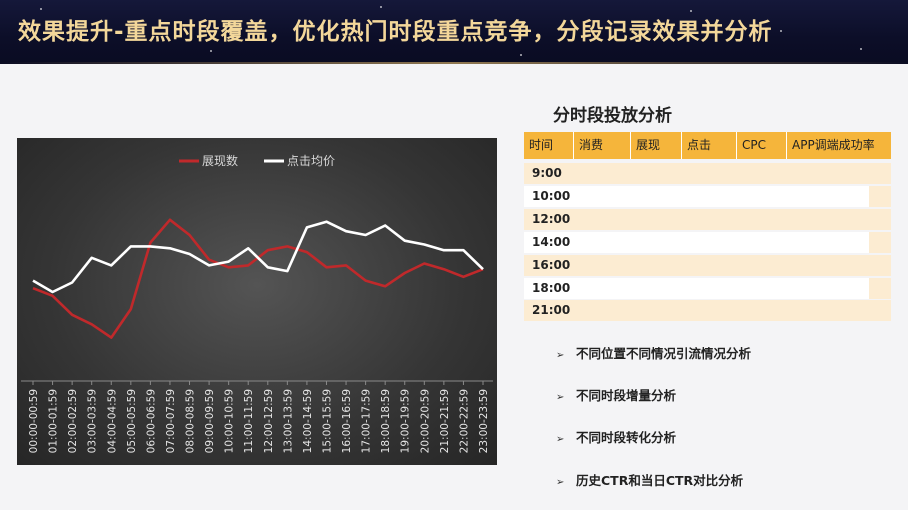 Image resolution: width=908 pixels, height=510 pixels. What do you see at coordinates (547, 173) in the screenshot?
I see `row-time: 9:00` at bounding box center [547, 173].